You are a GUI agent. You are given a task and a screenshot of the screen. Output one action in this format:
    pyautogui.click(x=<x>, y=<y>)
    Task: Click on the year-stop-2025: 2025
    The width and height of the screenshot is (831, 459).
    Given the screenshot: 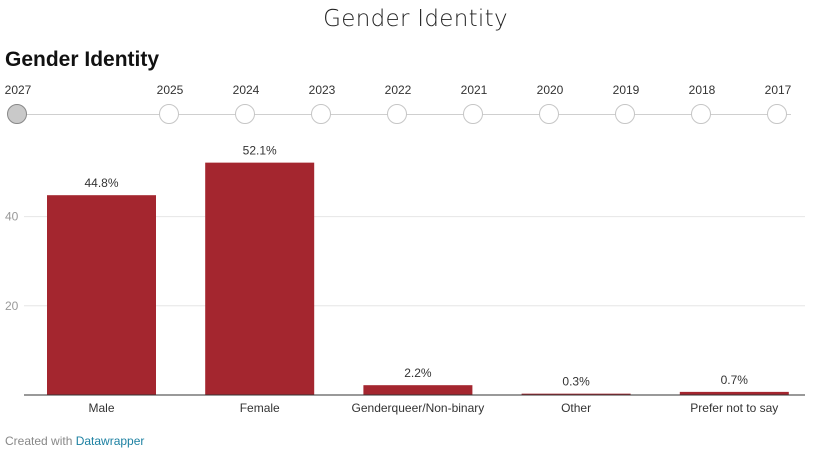 What is the action you would take?
    pyautogui.click(x=170, y=104)
    